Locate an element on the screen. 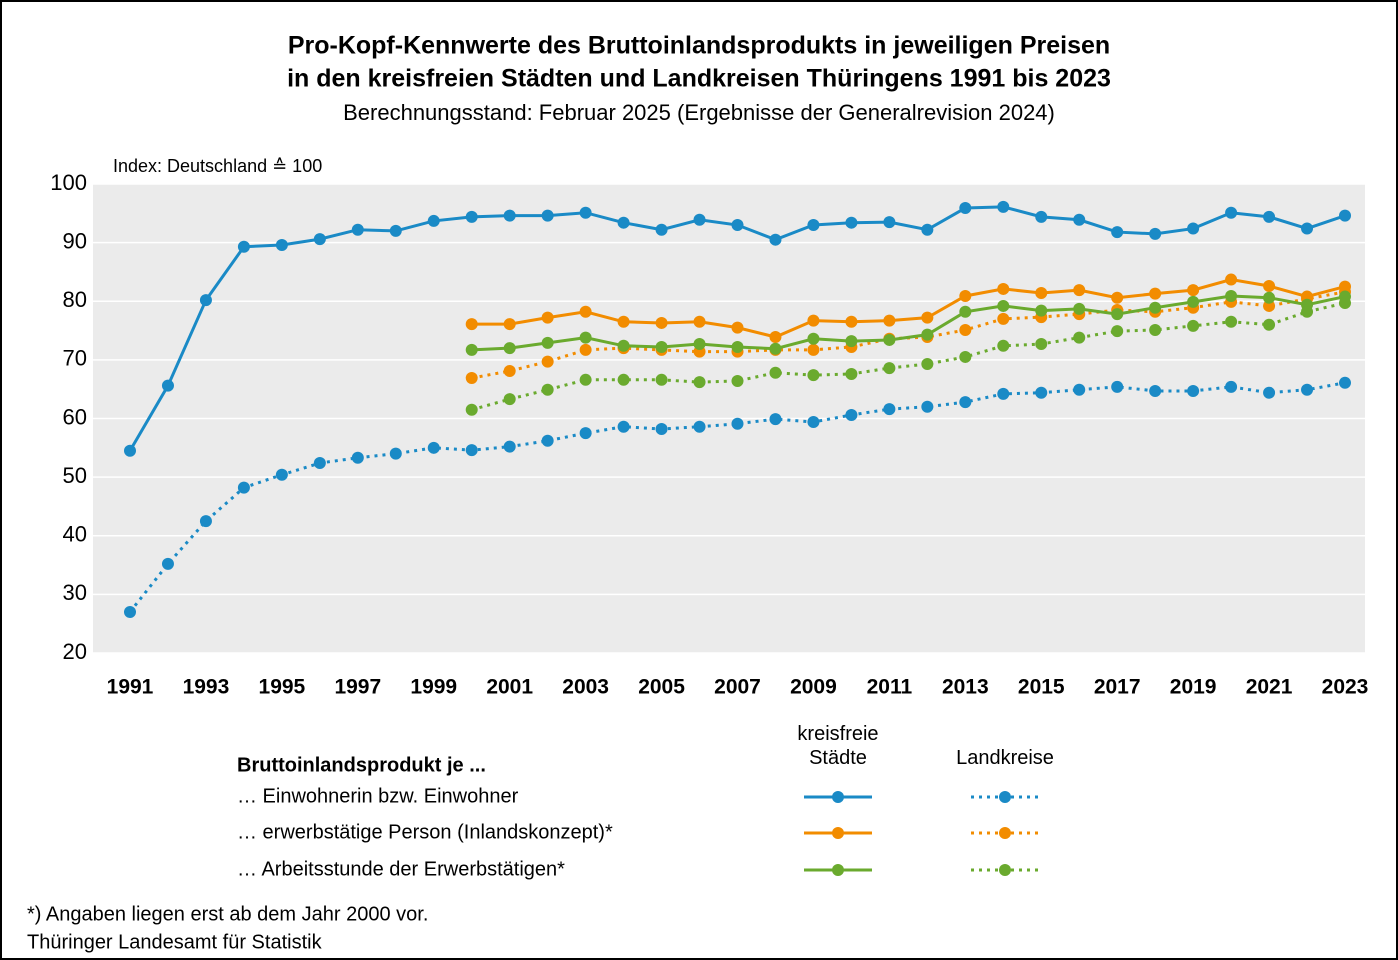 The image size is (1398, 960). y-tick-label: 20 is located at coordinates (75, 651).